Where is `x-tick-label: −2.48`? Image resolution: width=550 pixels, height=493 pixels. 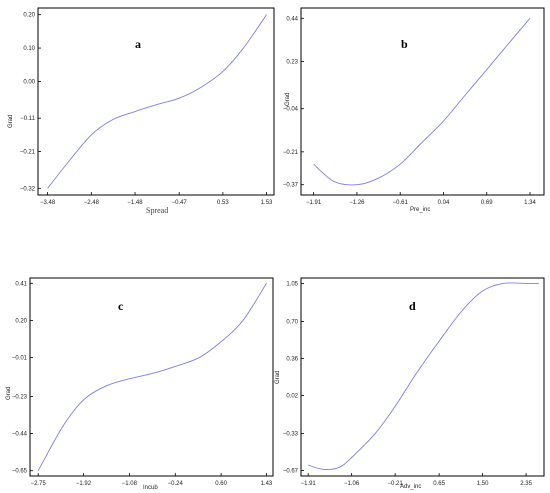 x-tick-label: −2.48 is located at coordinates (92, 203).